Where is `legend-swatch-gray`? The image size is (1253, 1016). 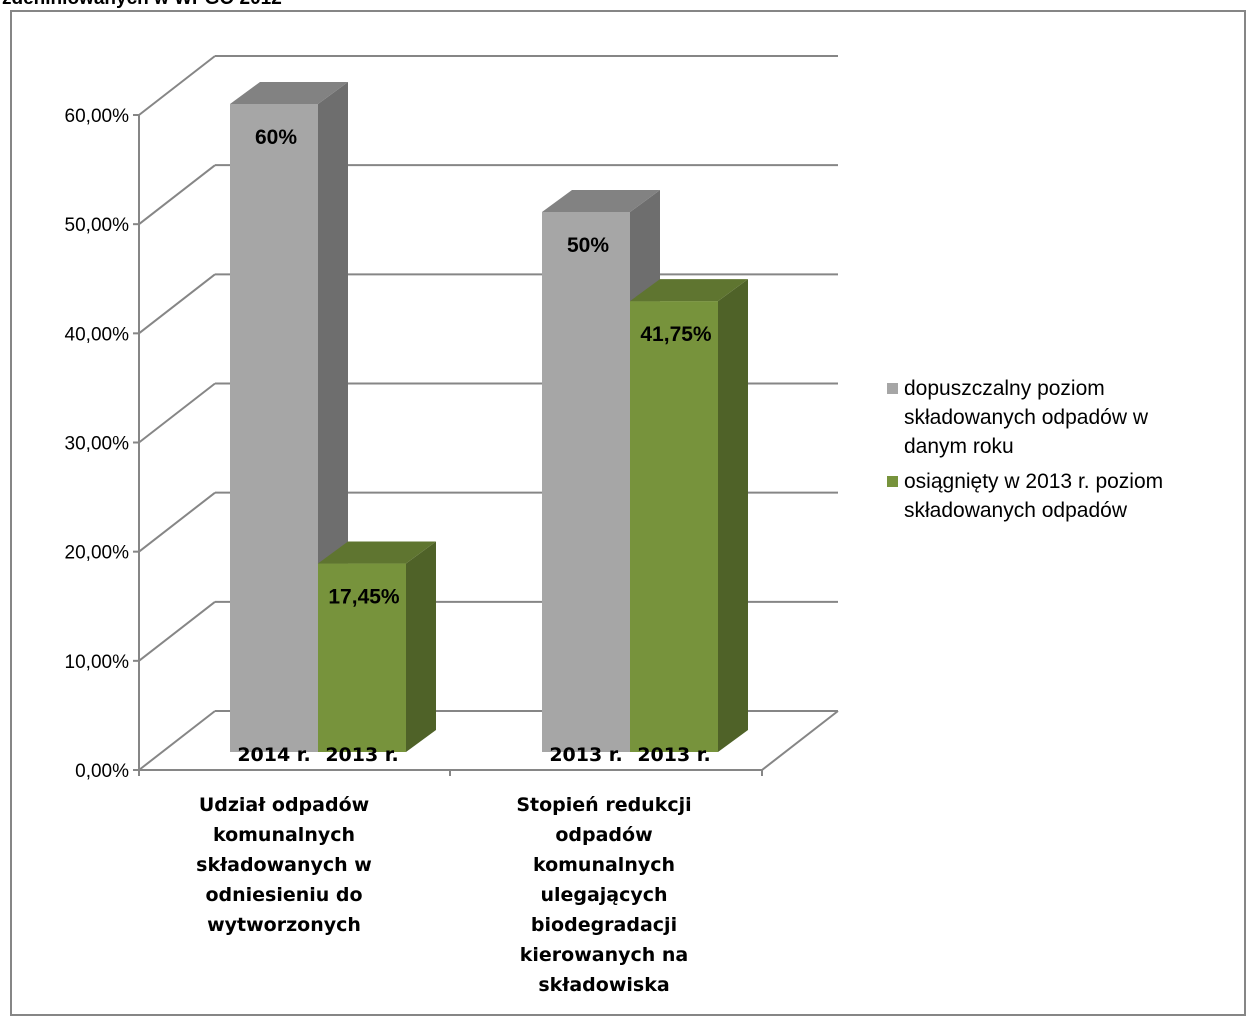 legend-swatch-gray is located at coordinates (892, 388).